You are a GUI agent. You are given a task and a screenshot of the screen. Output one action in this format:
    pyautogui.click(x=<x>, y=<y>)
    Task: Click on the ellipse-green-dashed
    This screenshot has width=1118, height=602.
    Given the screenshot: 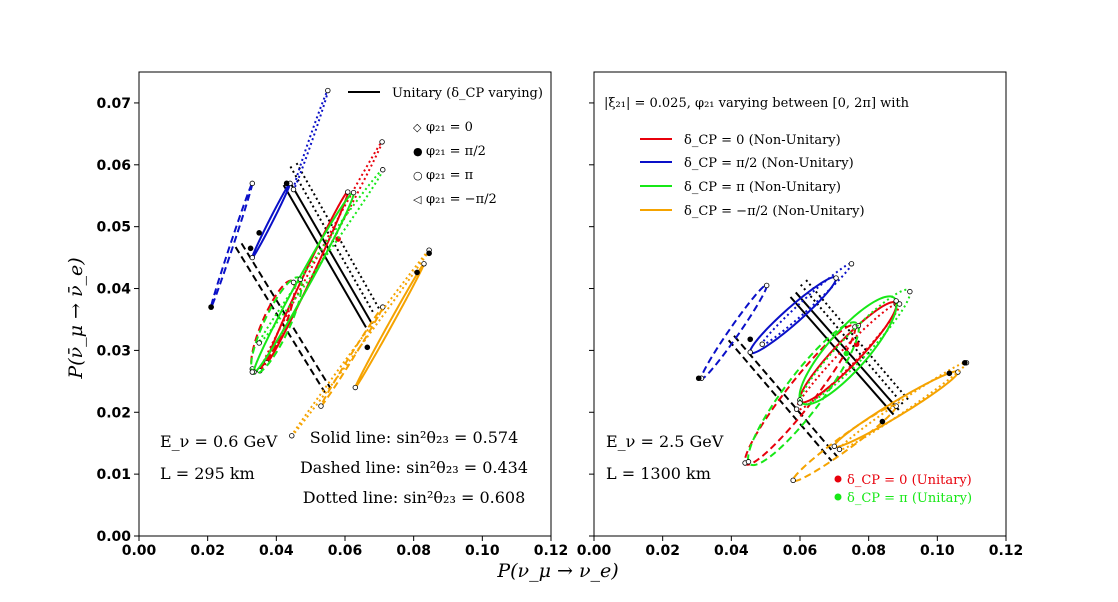 What is the action you would take?
    pyautogui.click(x=803, y=394)
    